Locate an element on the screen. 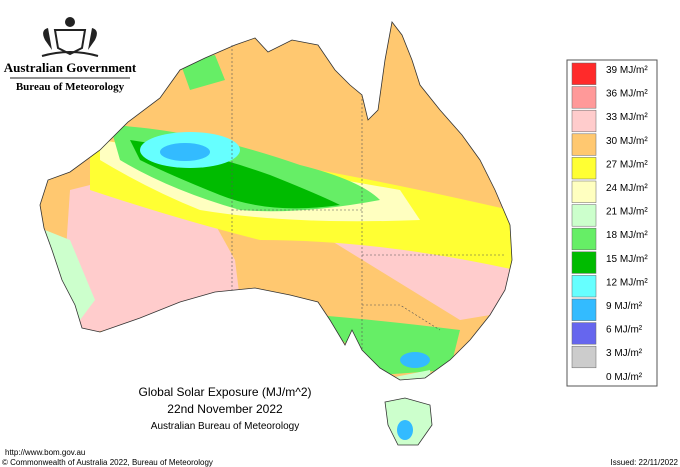 This screenshot has height=467, width=680. legend-label: 12 MJ/m² is located at coordinates (627, 282).